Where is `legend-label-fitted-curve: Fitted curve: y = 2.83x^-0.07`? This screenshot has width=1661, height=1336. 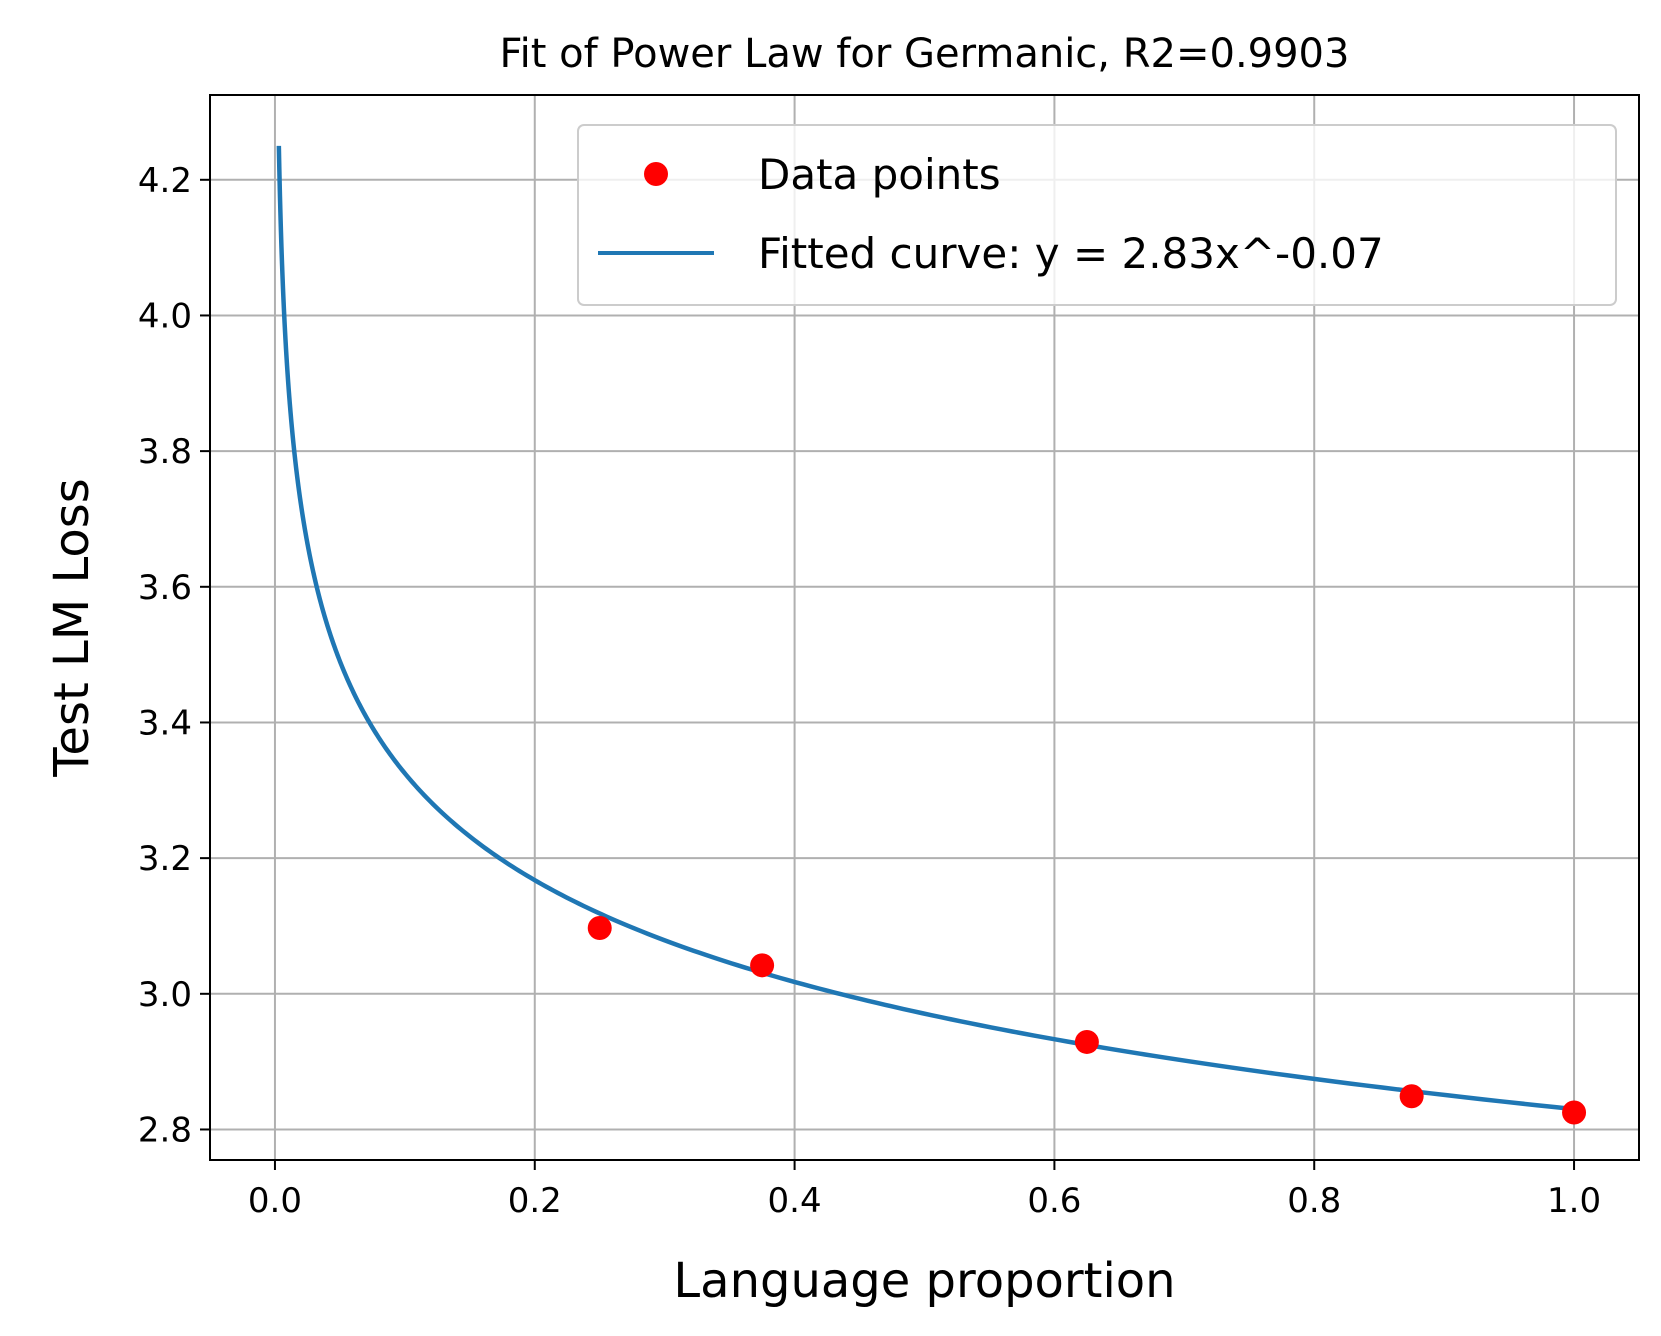
legend-label-fitted-curve: Fitted curve: y = 2.83x^-0.07 is located at coordinates (1071, 253).